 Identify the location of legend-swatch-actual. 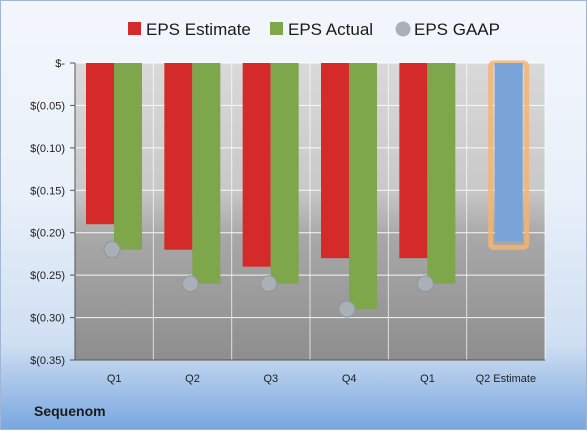
(276, 28).